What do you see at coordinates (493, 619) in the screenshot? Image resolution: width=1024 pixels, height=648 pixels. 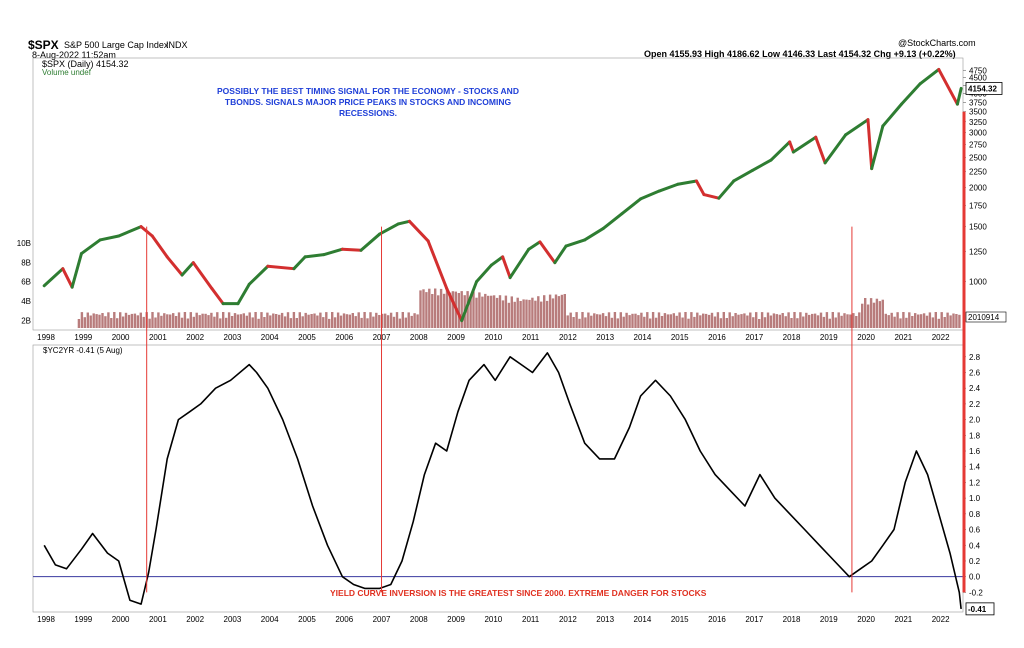 I see `year-tick-label: 2010` at bounding box center [493, 619].